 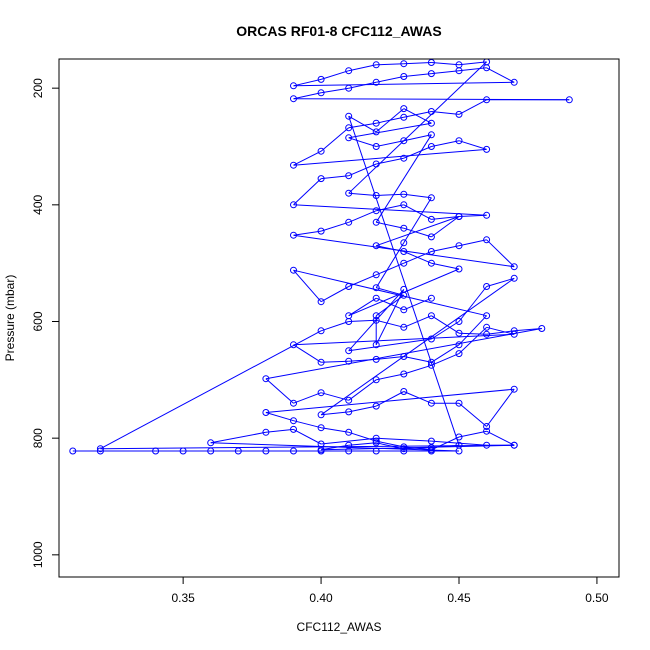 What do you see at coordinates (38, 438) in the screenshot?
I see `y-tick-label: 800` at bounding box center [38, 438].